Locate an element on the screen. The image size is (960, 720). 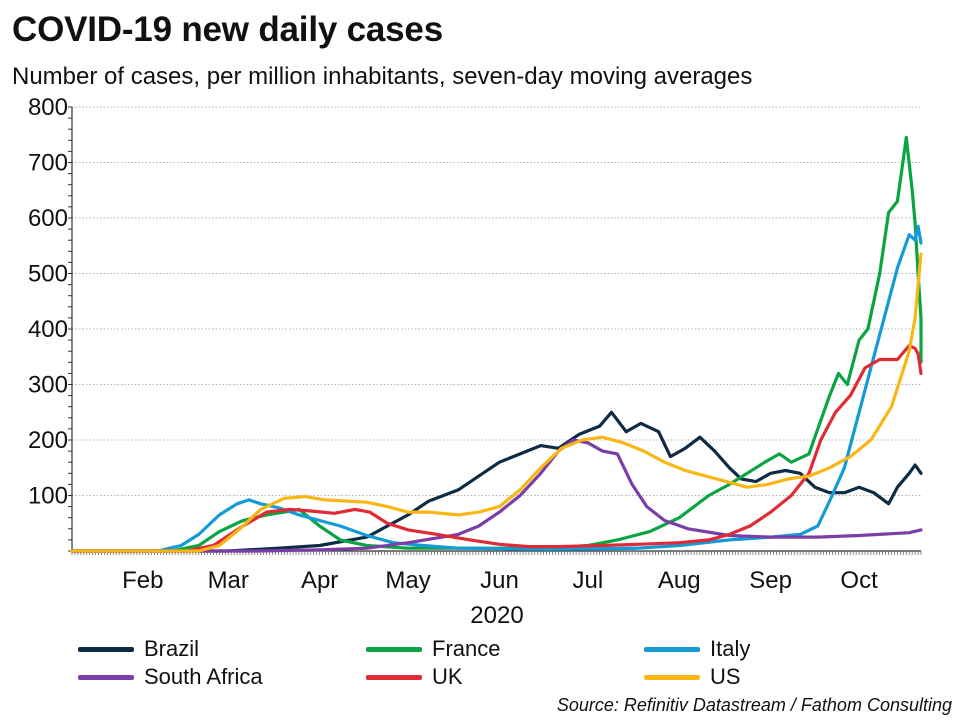
legend-item-france: France is located at coordinates (433, 649).